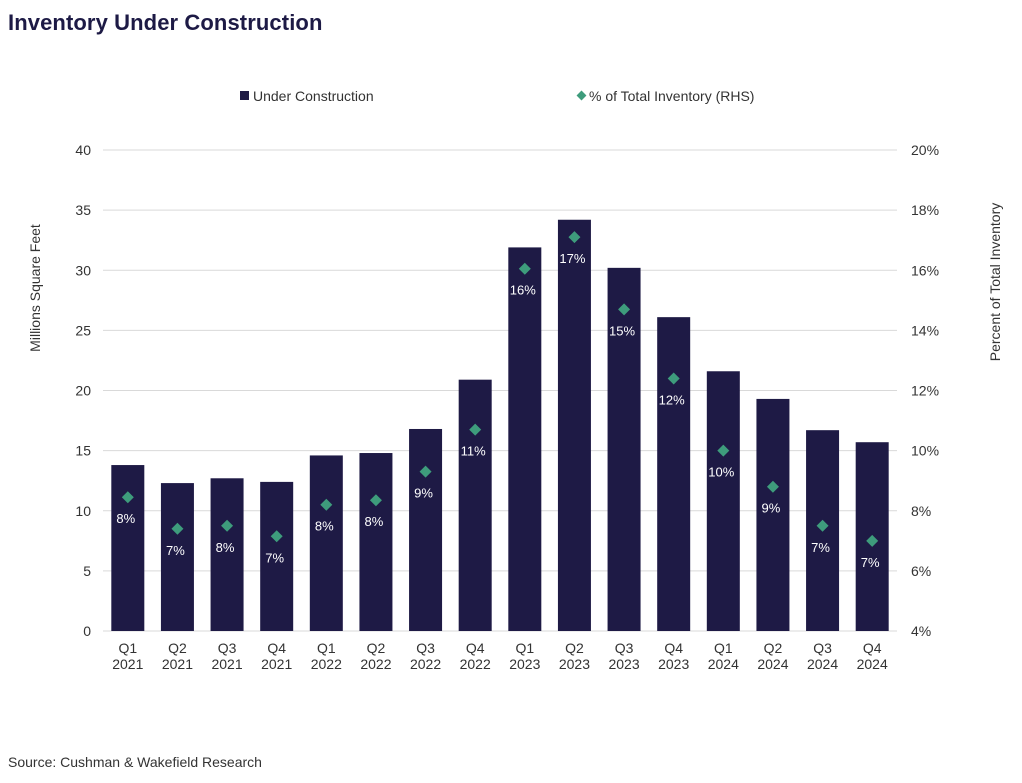 The height and width of the screenshot is (783, 1022). Describe the element at coordinates (925, 451) in the screenshot. I see `right-tick-label: 10%` at that location.